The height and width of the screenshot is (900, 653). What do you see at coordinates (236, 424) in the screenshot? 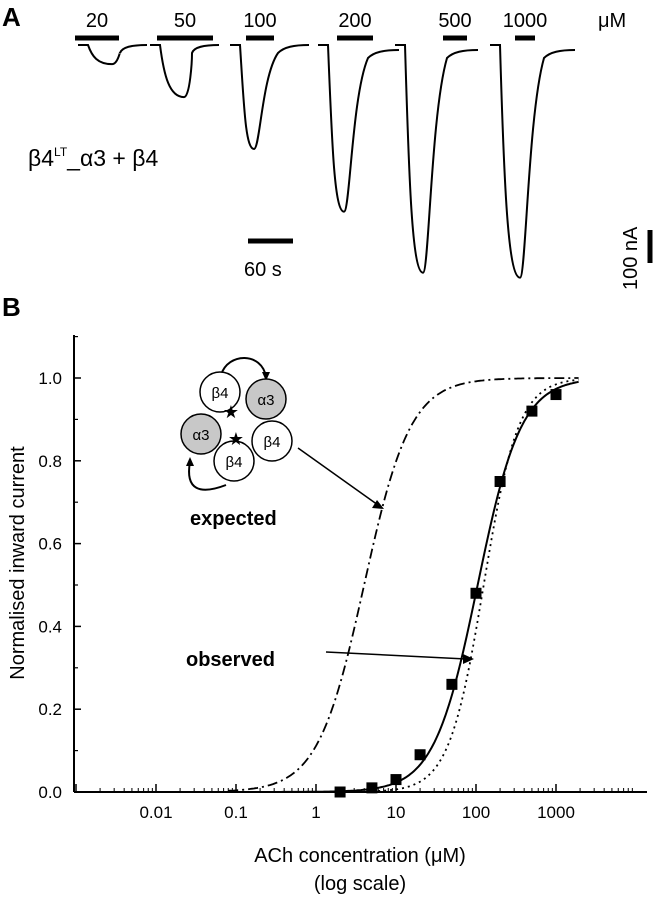
I see `receptor-subunit-diagram: β4 α3 α3 β4 β4 ★ ★` at bounding box center [236, 424].